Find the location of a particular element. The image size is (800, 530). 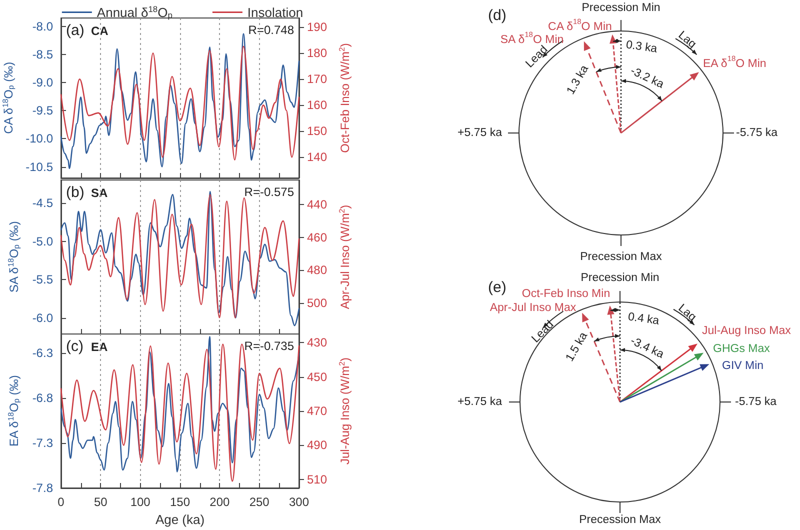

y2-tick-label: 470 is located at coordinates (317, 411).